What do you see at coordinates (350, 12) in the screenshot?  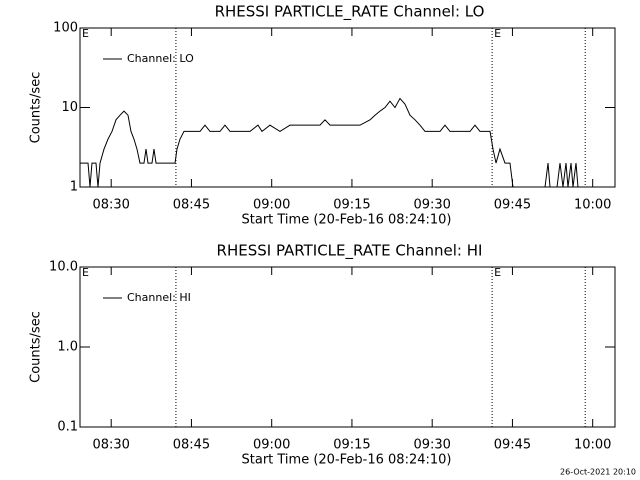 I see `chart-title: RHESSI PARTICLE_RATE Channel: LO` at bounding box center [350, 12].